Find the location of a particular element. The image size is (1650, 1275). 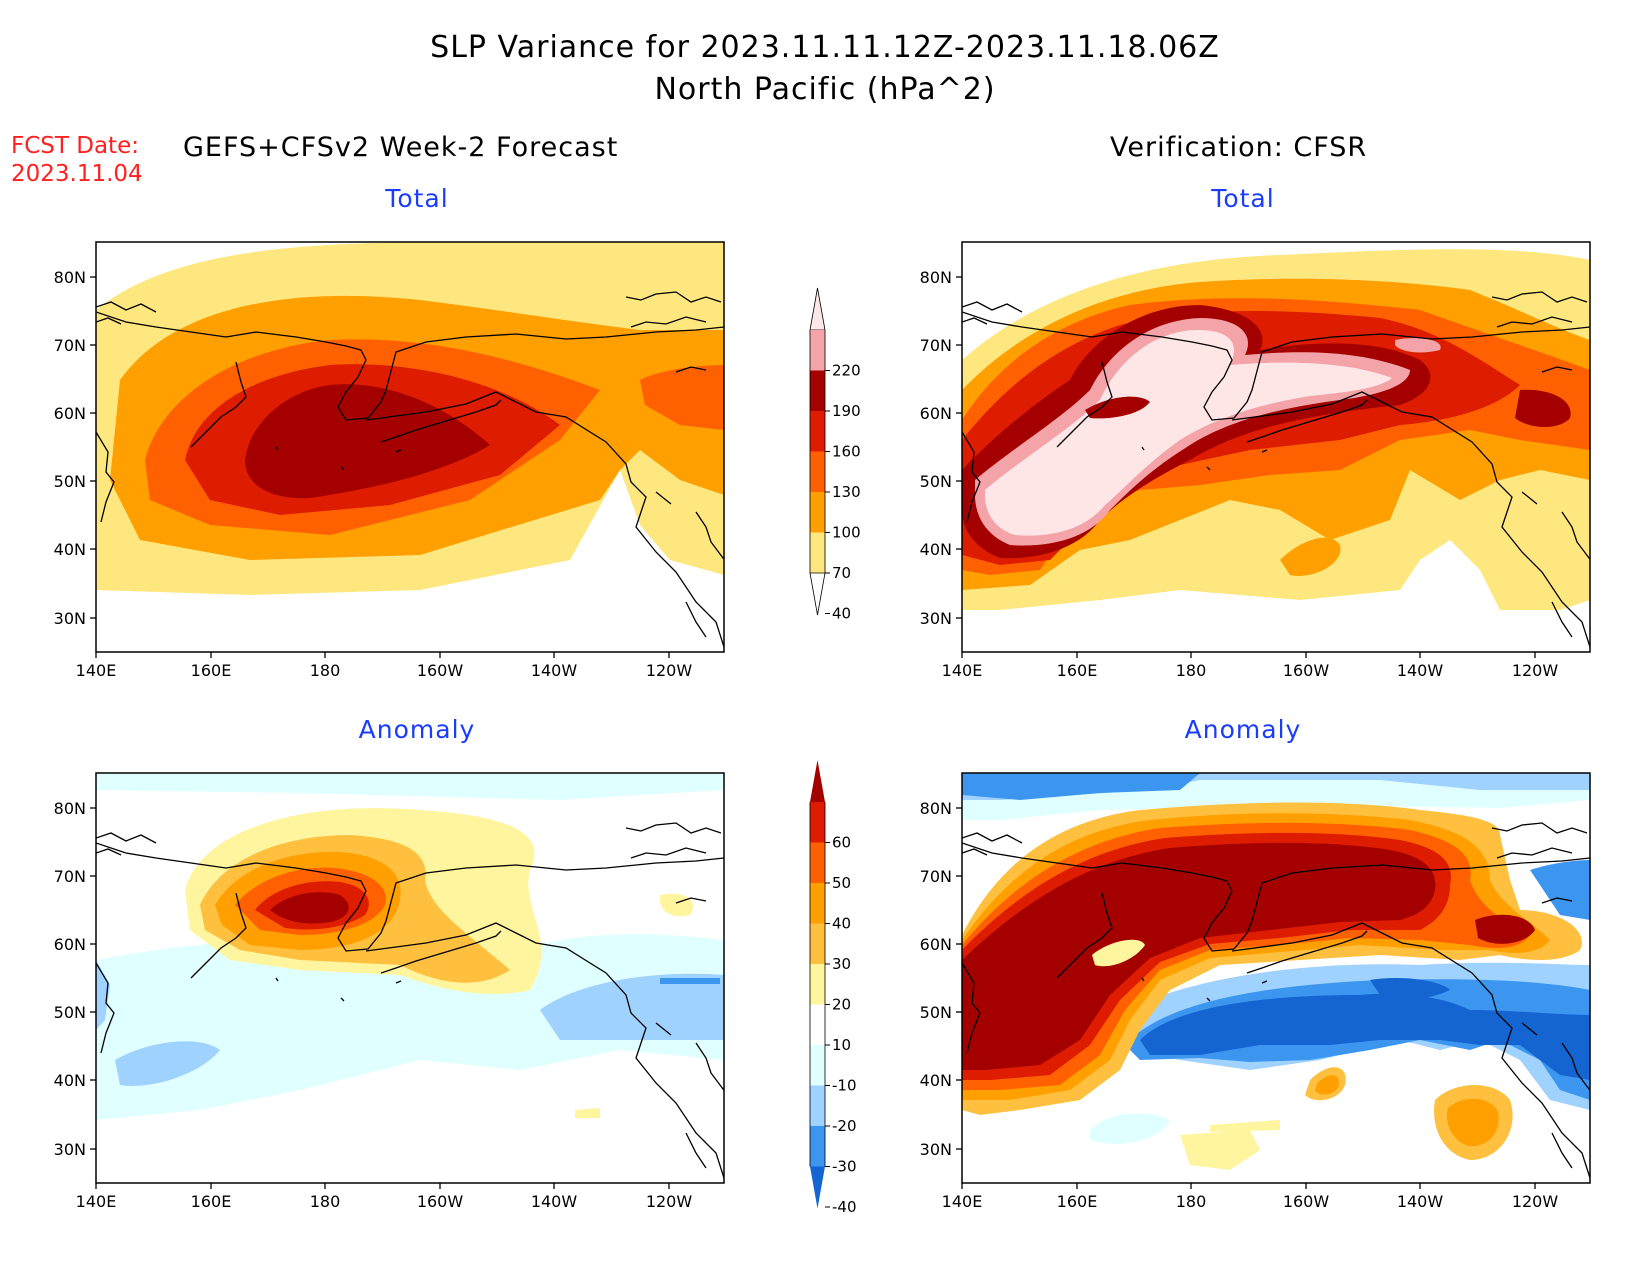

forecast-total-title: Total is located at coordinates (417, 198).